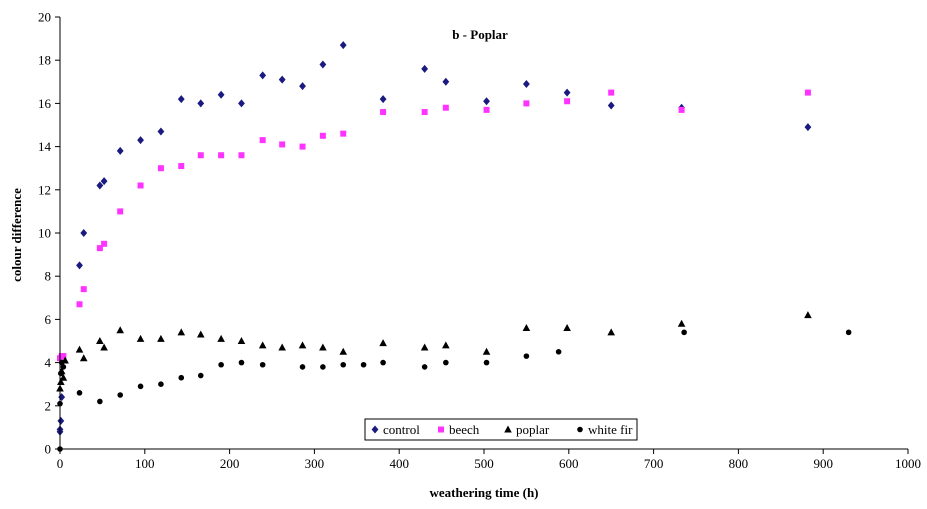 This screenshot has width=927, height=509. What do you see at coordinates (533, 429) in the screenshot?
I see `legend-label: poplar` at bounding box center [533, 429].